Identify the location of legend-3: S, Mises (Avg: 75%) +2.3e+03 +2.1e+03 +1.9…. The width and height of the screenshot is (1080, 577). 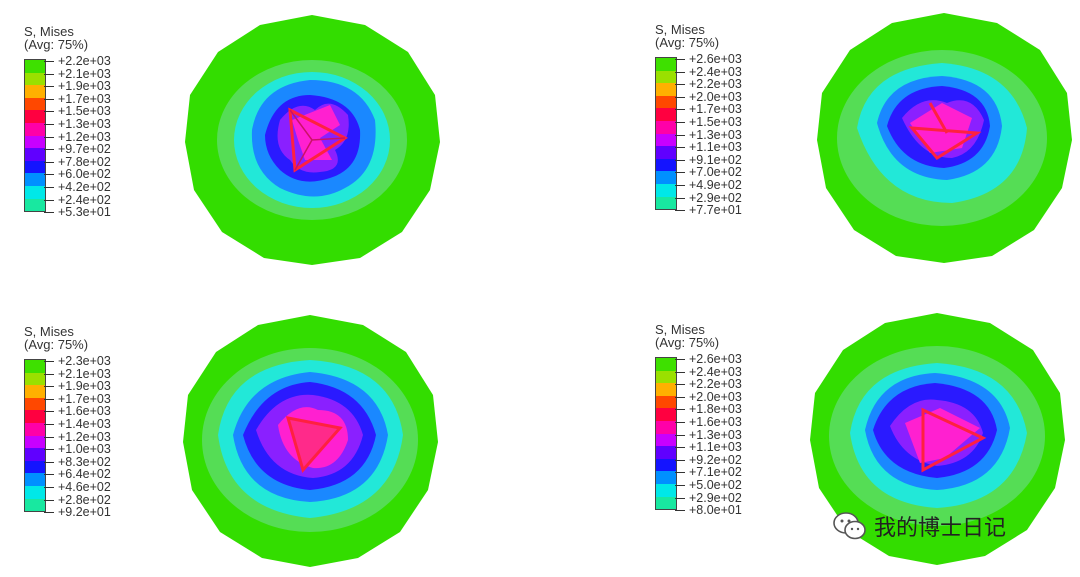
(67, 421).